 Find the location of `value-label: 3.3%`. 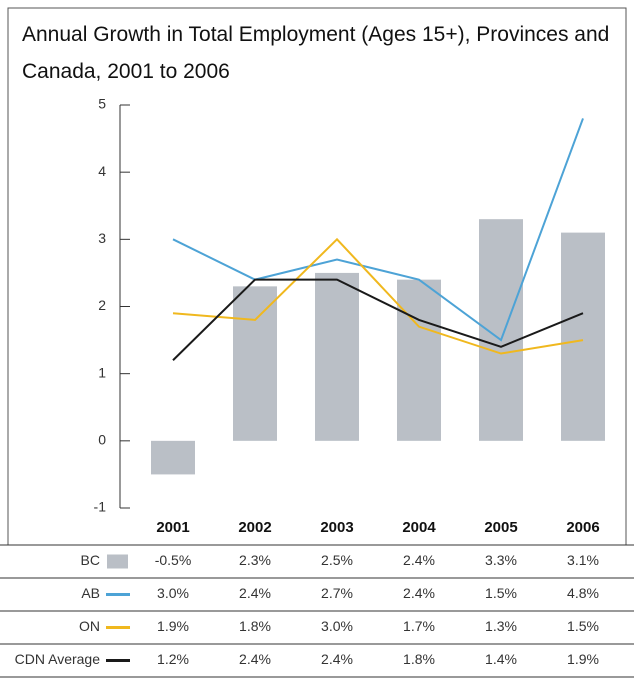

value-label: 3.3% is located at coordinates (501, 560).